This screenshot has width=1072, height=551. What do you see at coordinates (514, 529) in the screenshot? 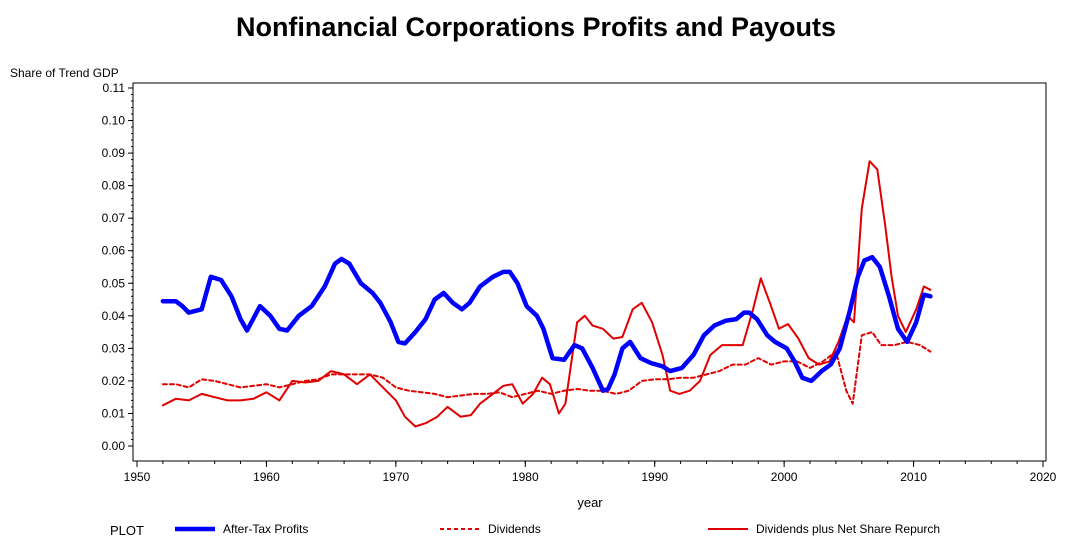
I see `legend-label: Dividends` at bounding box center [514, 529].